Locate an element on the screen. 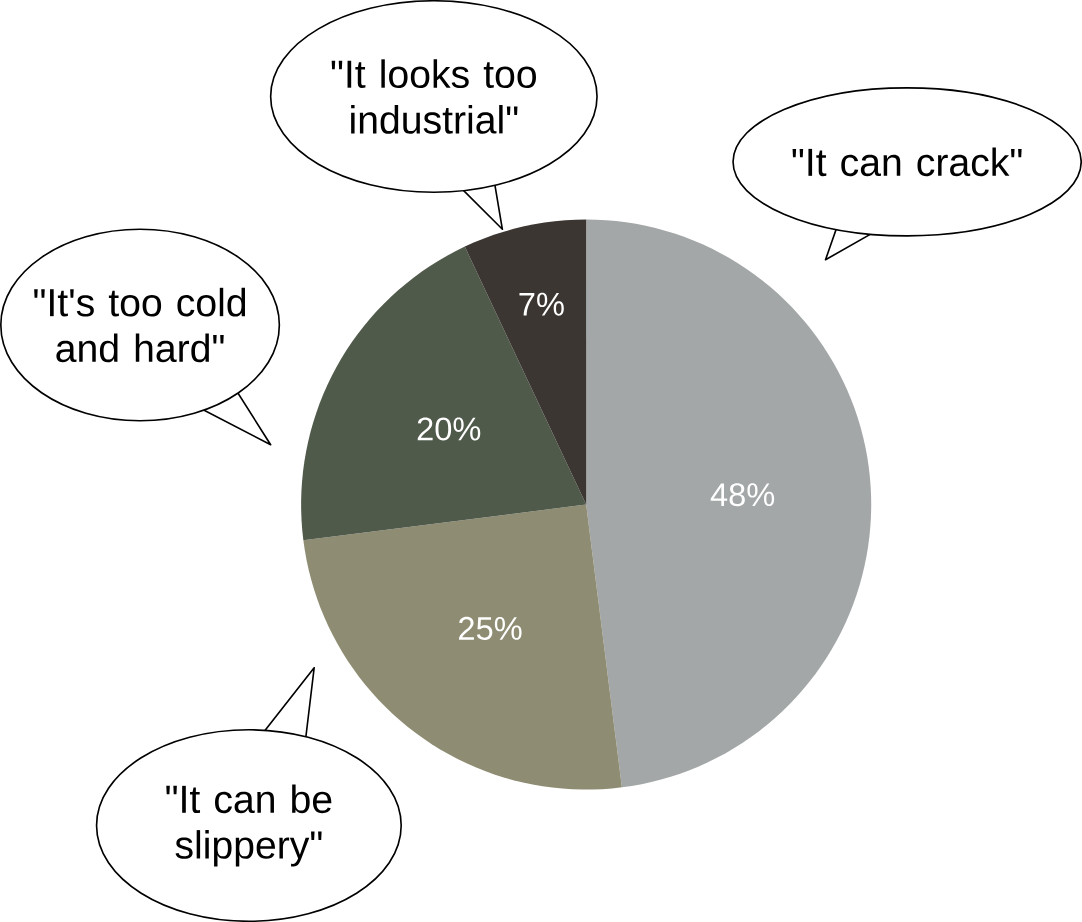 Image resolution: width=1082 pixels, height=922 pixels. data-label: 7% is located at coordinates (541, 304).